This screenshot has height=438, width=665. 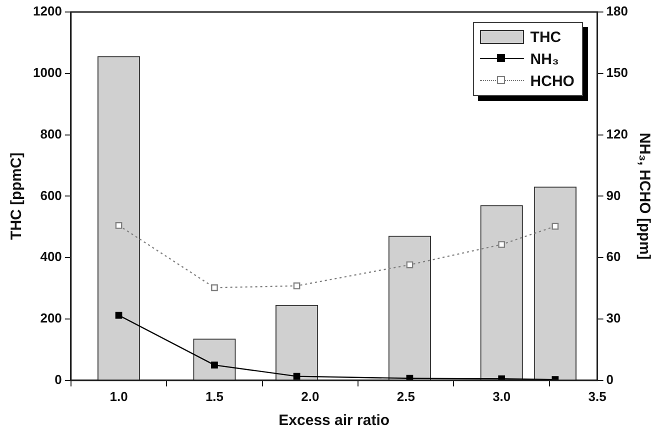 I want to click on x-tick-label: 1.0, so click(x=119, y=396).